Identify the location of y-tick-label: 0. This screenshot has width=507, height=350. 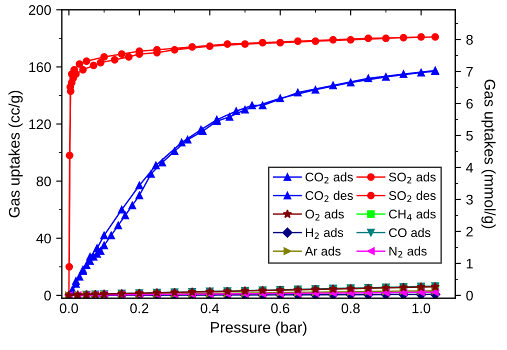
(47, 295).